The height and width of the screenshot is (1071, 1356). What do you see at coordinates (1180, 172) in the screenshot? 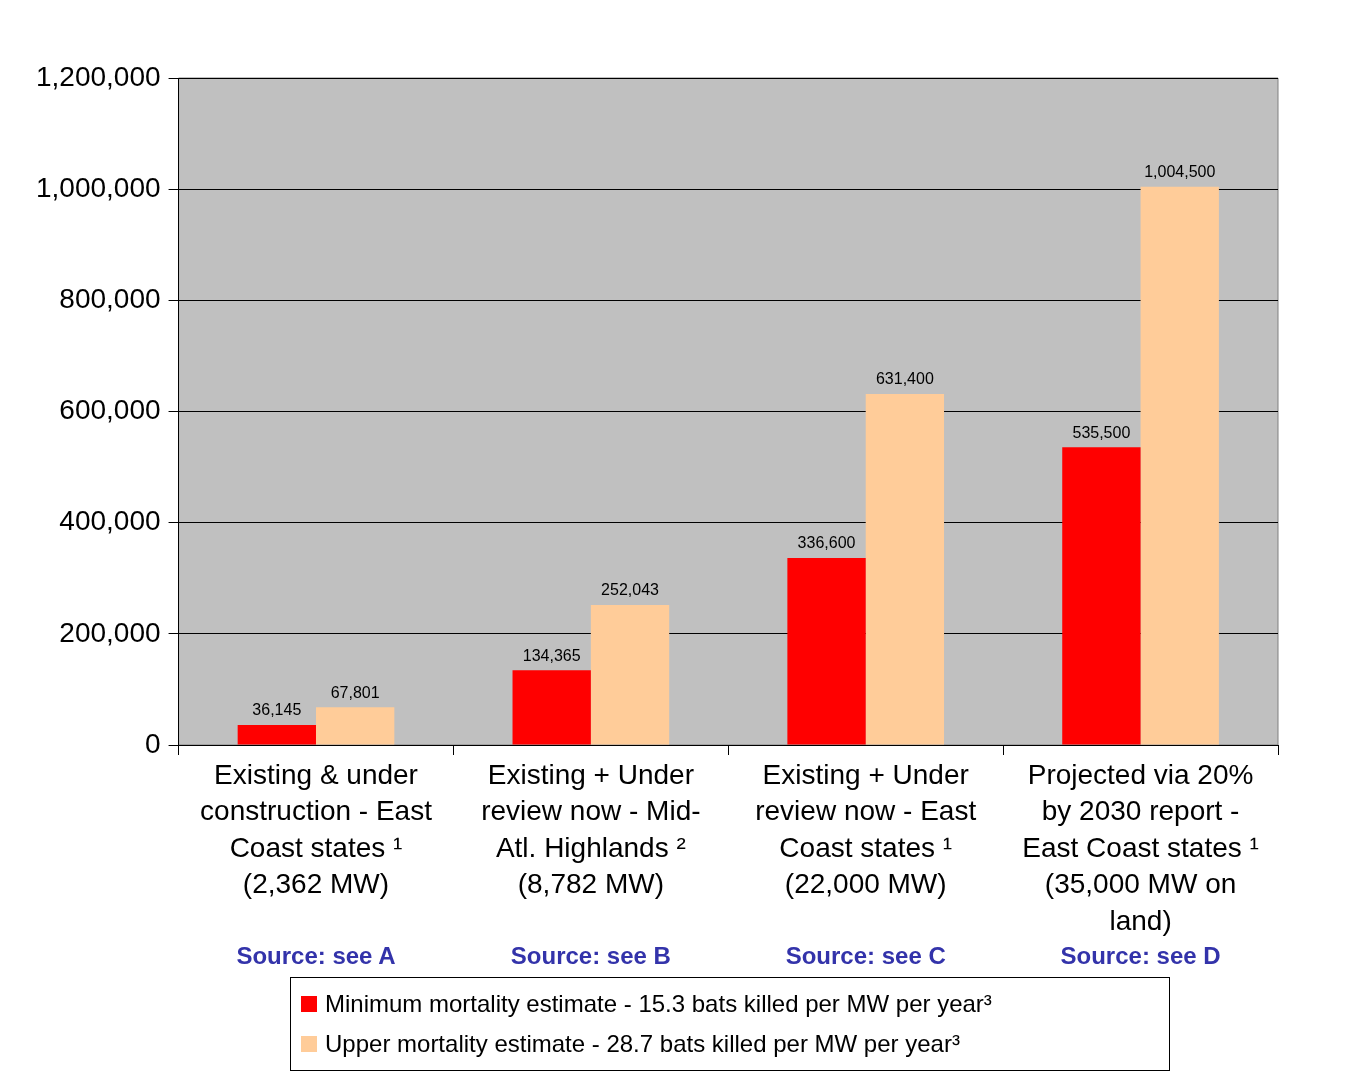
I see `data-label: 1,004,500` at bounding box center [1180, 172].